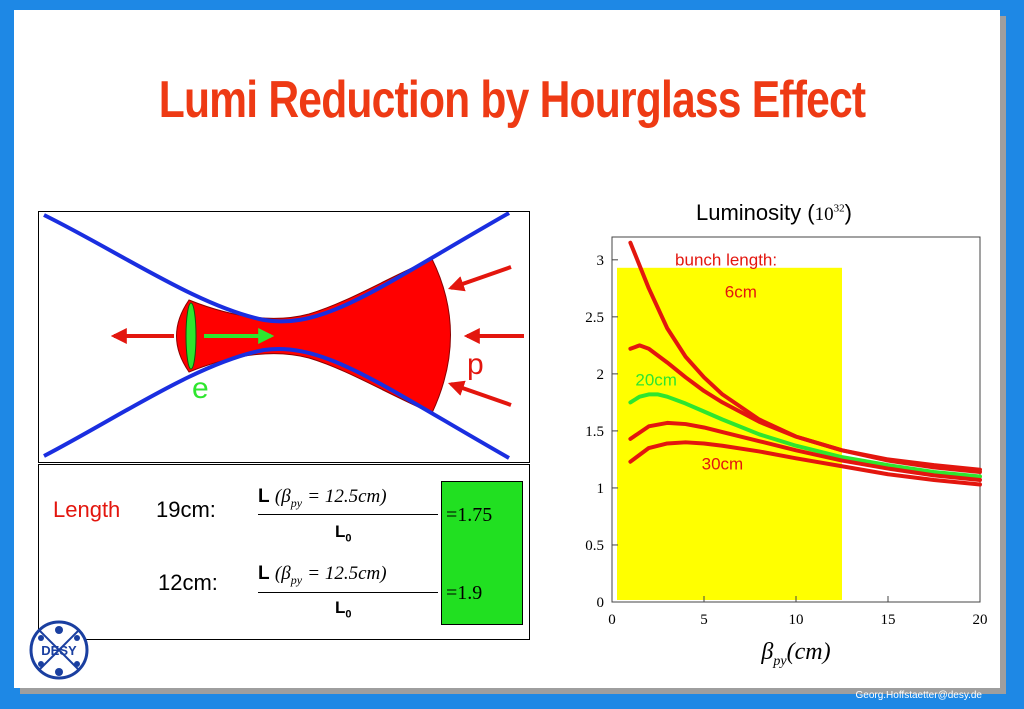  What do you see at coordinates (347, 496) in the screenshot?
I see `row1-numerator-rest: = 12.5cm)` at bounding box center [347, 496].